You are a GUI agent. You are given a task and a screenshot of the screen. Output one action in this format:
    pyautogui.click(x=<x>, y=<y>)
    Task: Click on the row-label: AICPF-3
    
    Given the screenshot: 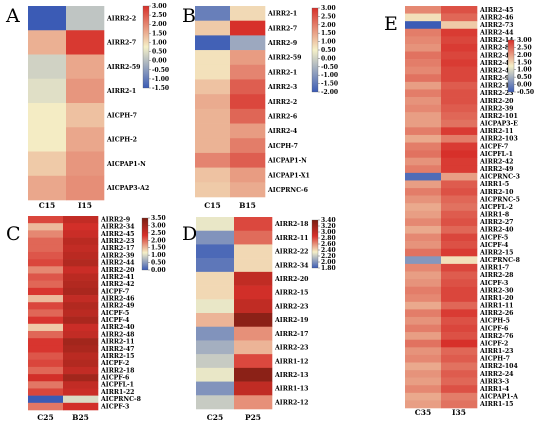 What is the action you would take?
    pyautogui.click(x=114, y=406)
    